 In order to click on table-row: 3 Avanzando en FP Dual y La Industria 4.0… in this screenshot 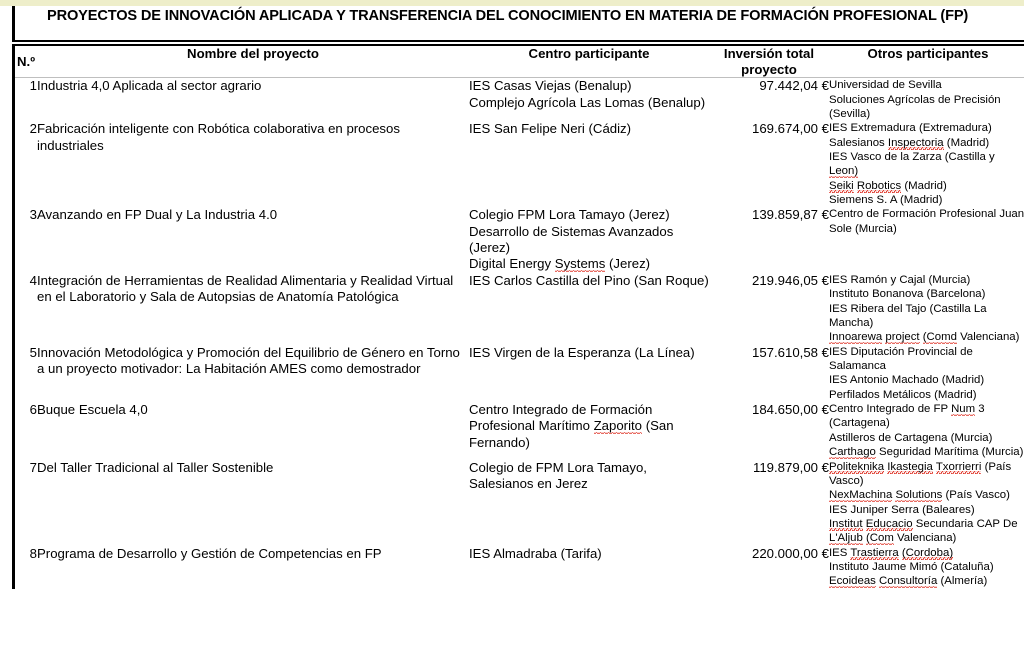, I will do `click(519, 240)`.